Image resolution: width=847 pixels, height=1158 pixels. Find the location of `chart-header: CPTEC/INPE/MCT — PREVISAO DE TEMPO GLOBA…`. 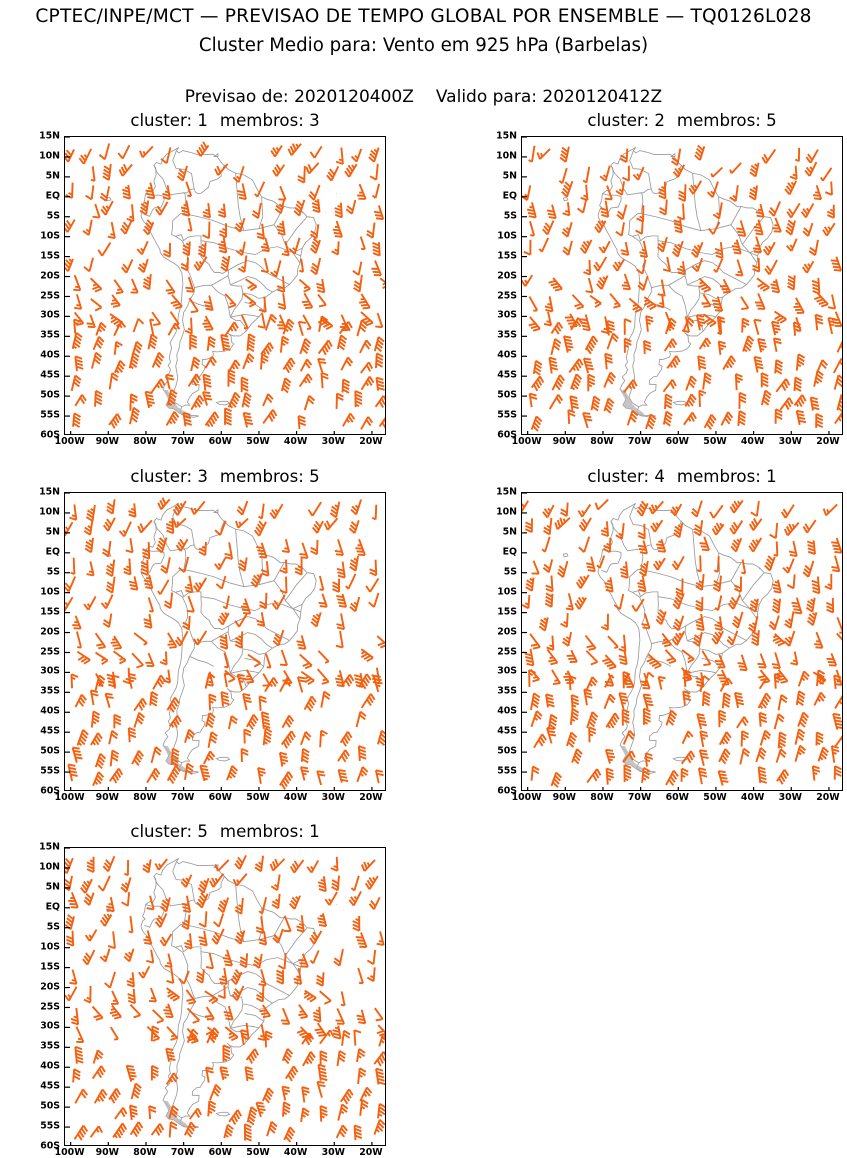

chart-header: CPTEC/INPE/MCT — PREVISAO DE TEMPO GLOBA… is located at coordinates (423, 28).